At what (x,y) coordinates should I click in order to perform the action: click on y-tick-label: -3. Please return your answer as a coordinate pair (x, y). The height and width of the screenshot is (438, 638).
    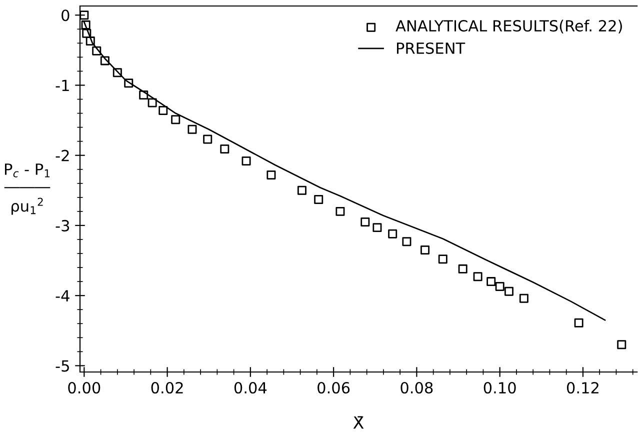
    Looking at the image, I should click on (63, 226).